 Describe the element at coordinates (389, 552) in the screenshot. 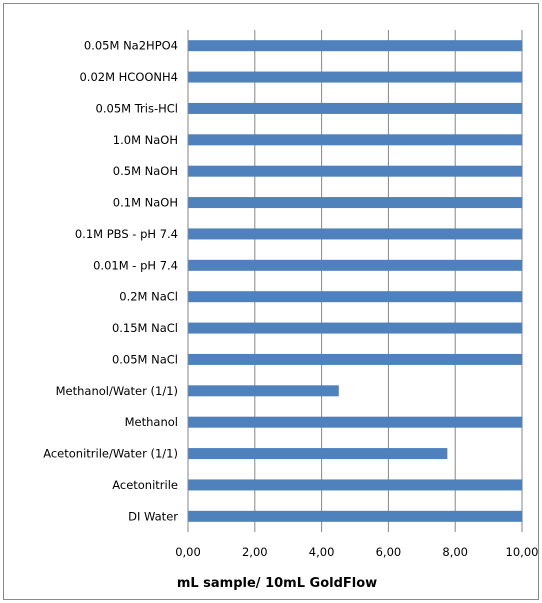

I see `x-tick-label: 6,00` at that location.